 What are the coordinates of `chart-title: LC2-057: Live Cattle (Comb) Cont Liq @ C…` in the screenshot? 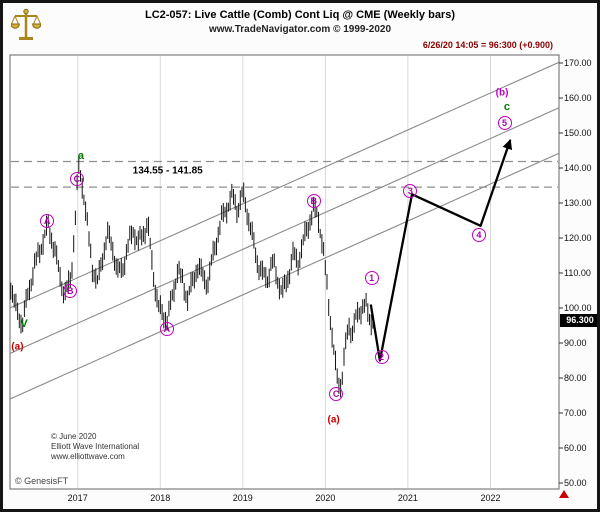 It's located at (299, 15).